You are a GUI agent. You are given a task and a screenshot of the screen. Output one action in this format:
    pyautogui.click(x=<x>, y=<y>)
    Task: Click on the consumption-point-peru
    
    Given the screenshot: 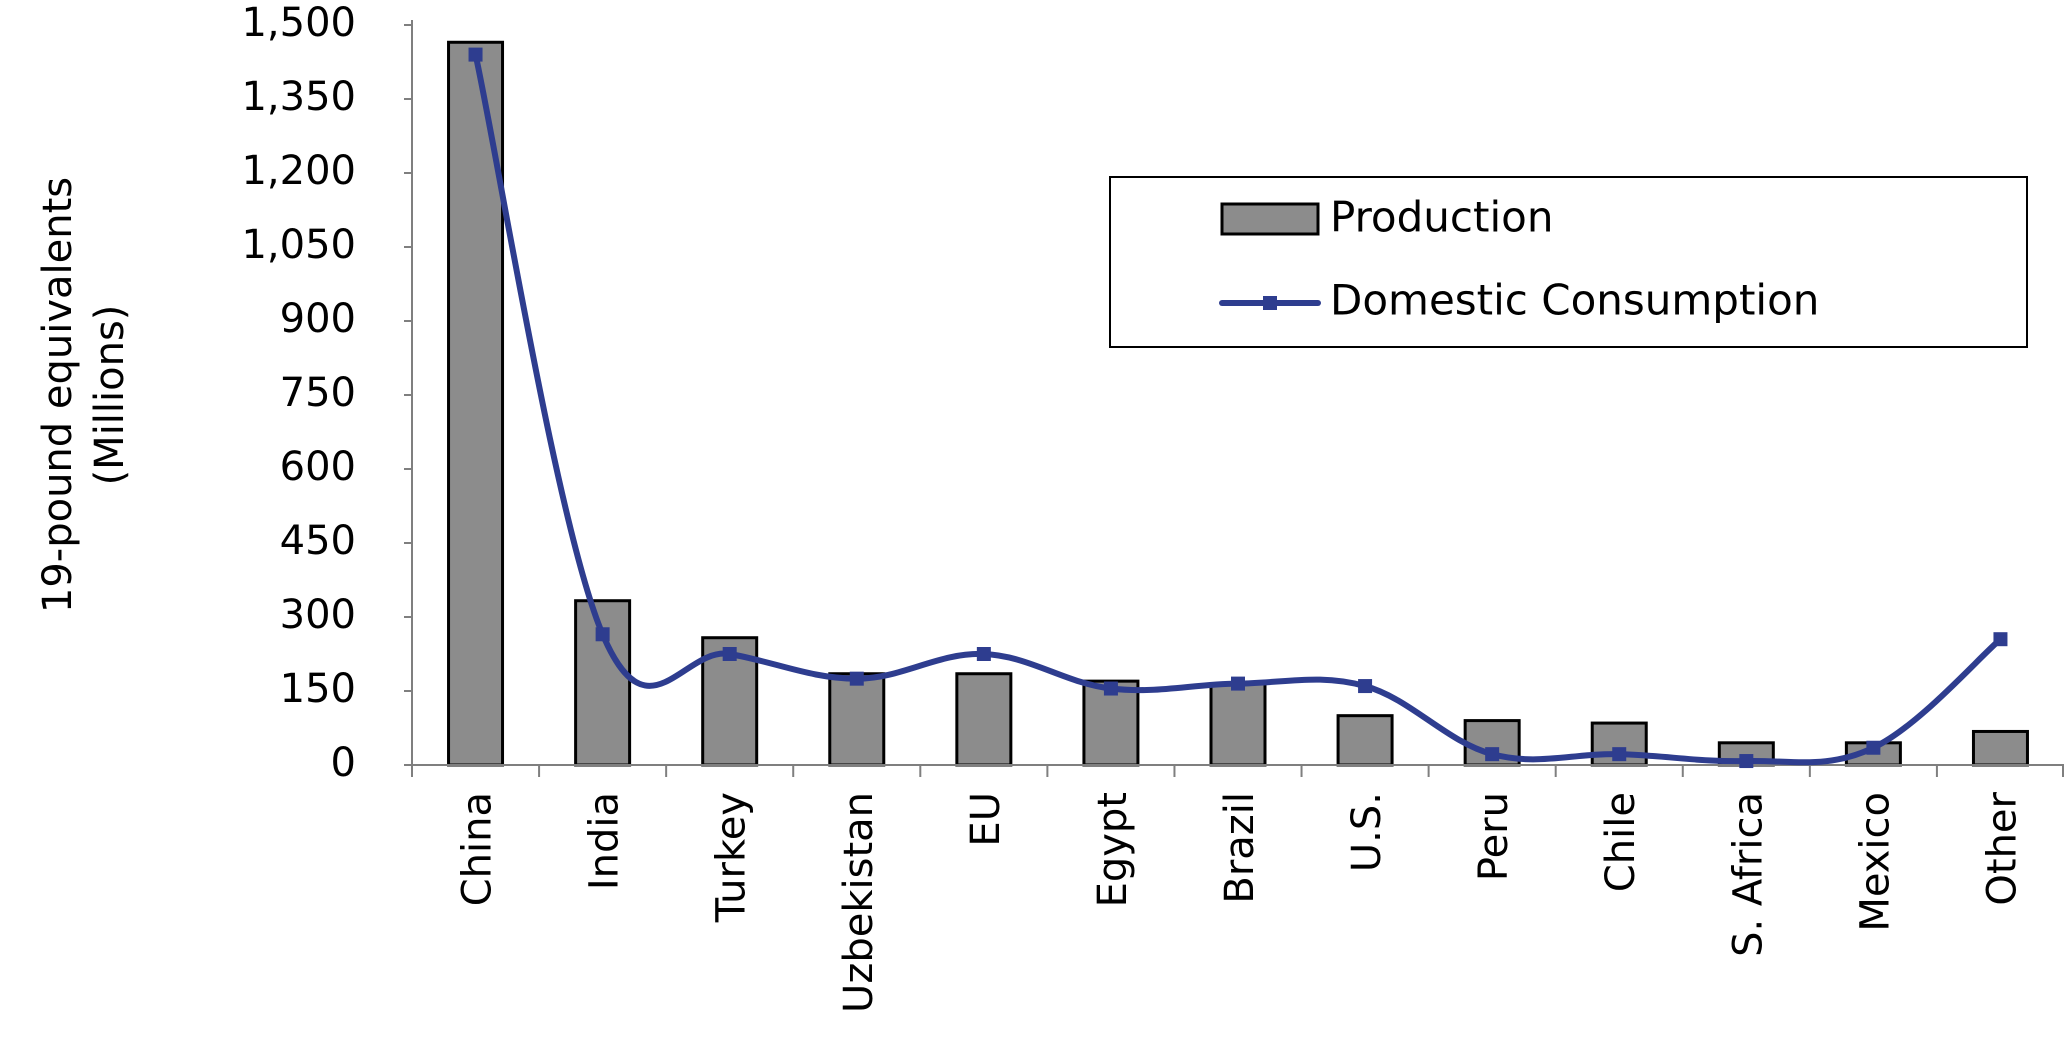 What is the action you would take?
    pyautogui.click(x=1492, y=754)
    